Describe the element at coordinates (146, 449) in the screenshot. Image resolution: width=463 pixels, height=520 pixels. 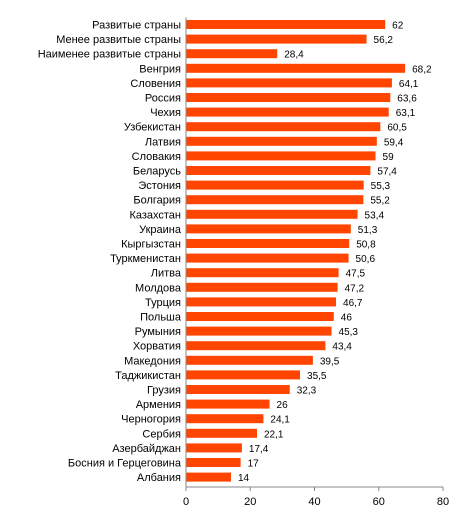
I see `category-label: Азербайджан` at that location.